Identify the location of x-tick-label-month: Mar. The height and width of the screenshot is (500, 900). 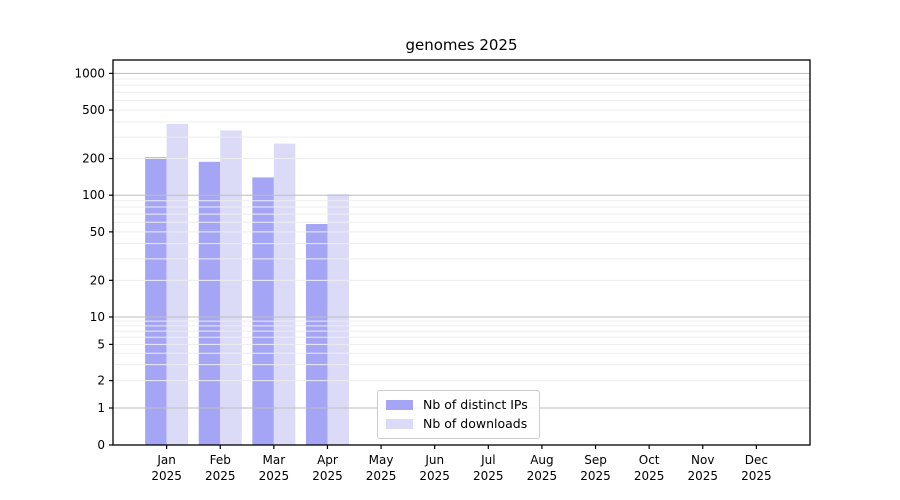
(274, 460).